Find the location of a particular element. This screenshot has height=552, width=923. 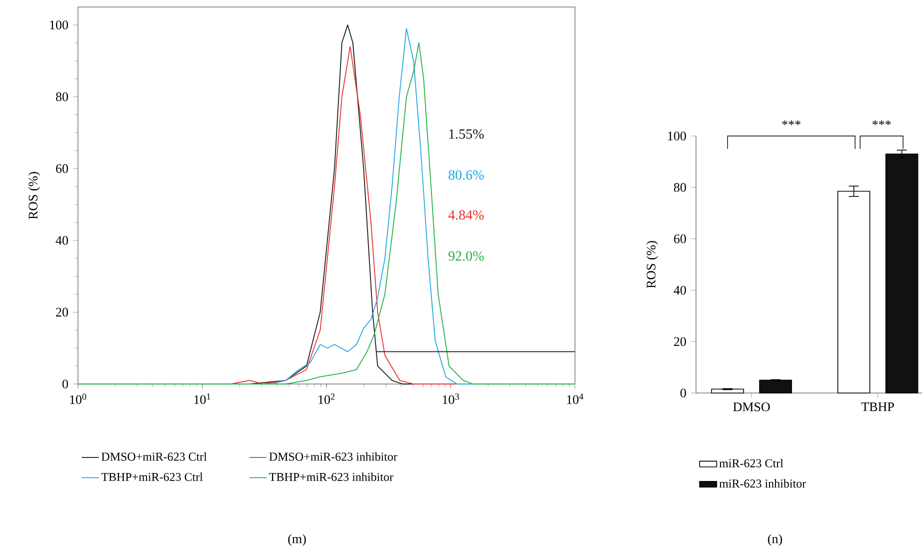

text: (m) is located at coordinates (297, 540).